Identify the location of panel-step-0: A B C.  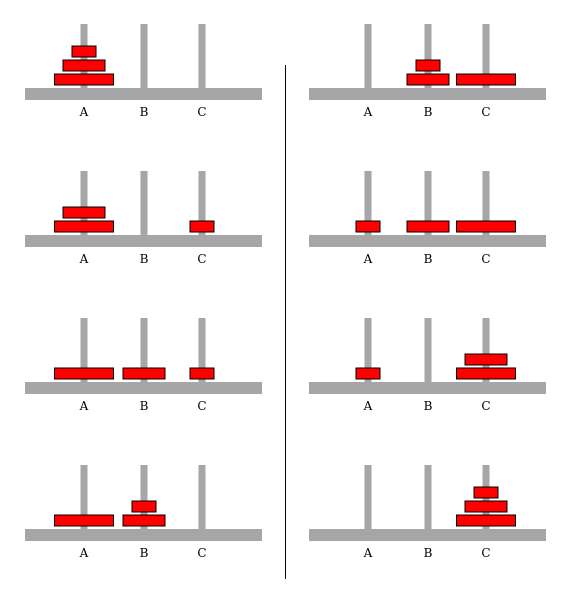
(143, 71).